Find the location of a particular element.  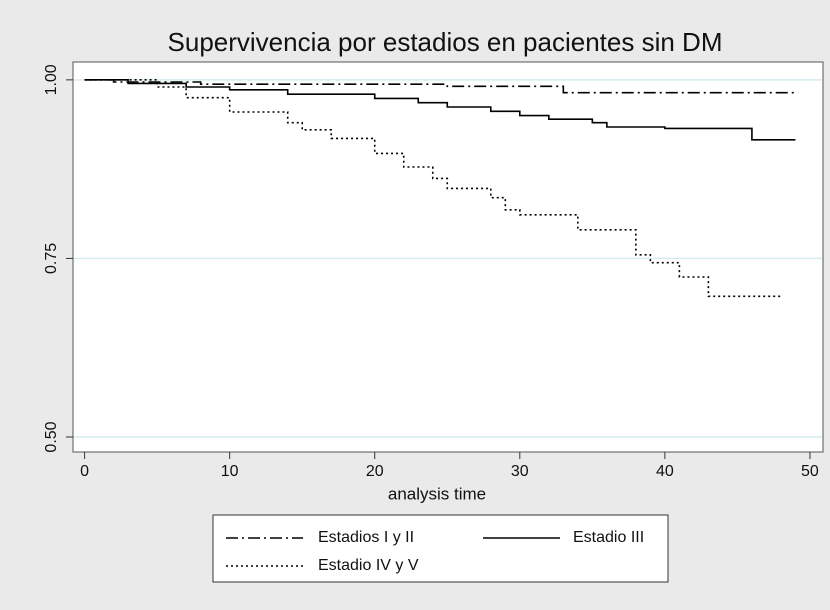

x-tick-label: 10 is located at coordinates (230, 471).